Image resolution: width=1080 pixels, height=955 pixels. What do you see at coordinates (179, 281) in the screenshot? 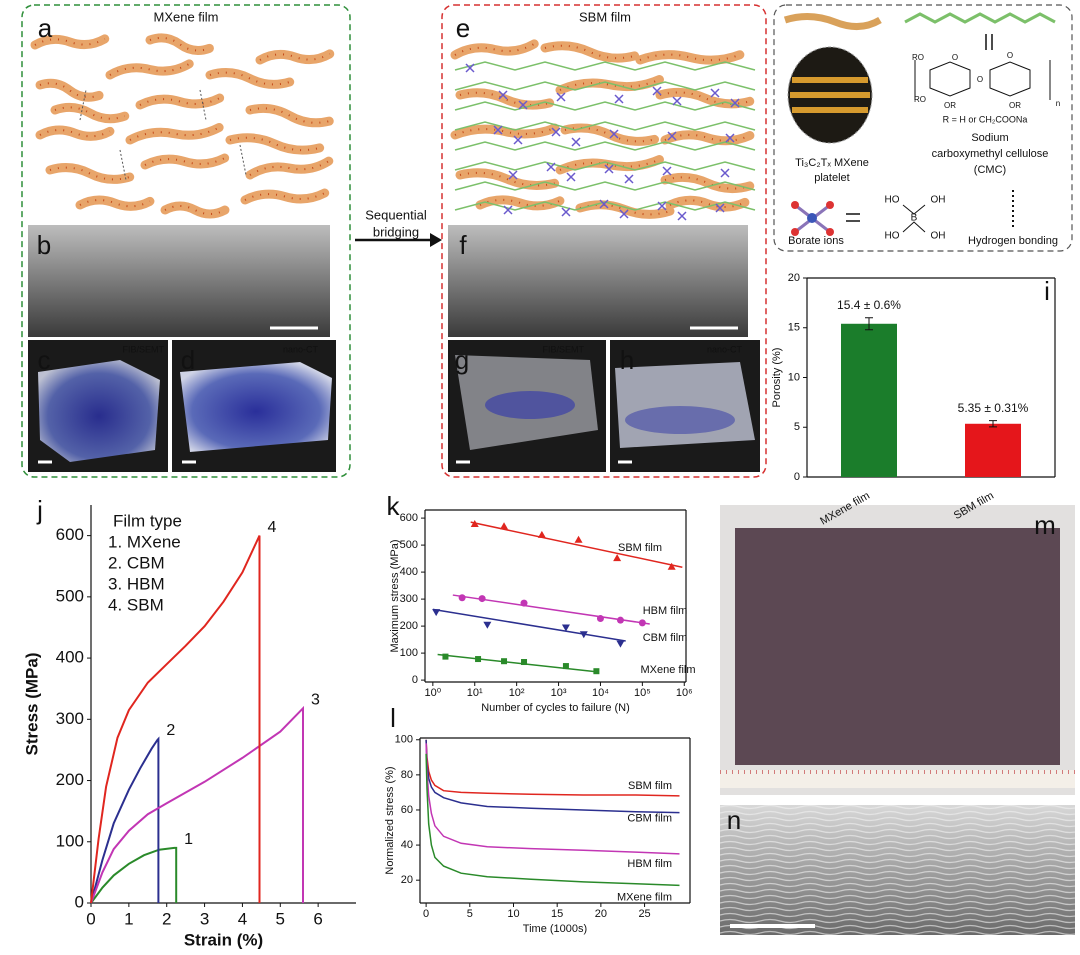
I see `sem-image` at bounding box center [179, 281].